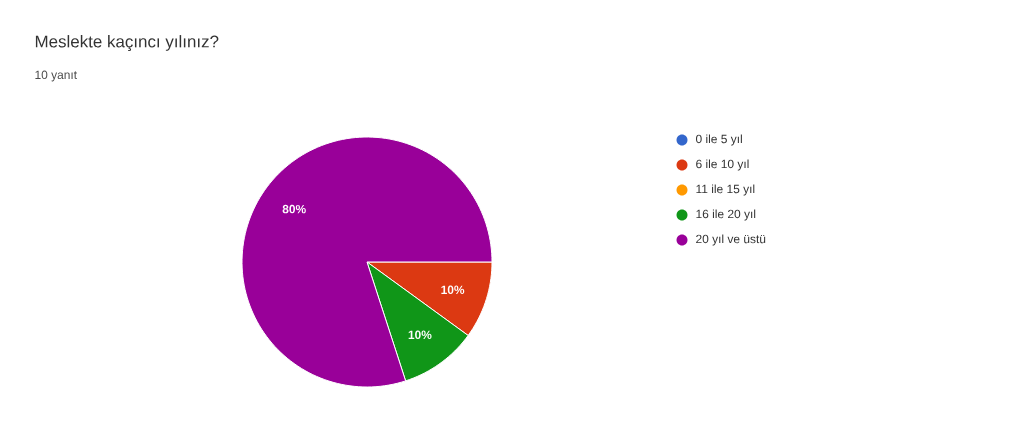 The width and height of the screenshot is (1024, 434). I want to click on legend-label: 16 ile 20 yıl, so click(726, 215).